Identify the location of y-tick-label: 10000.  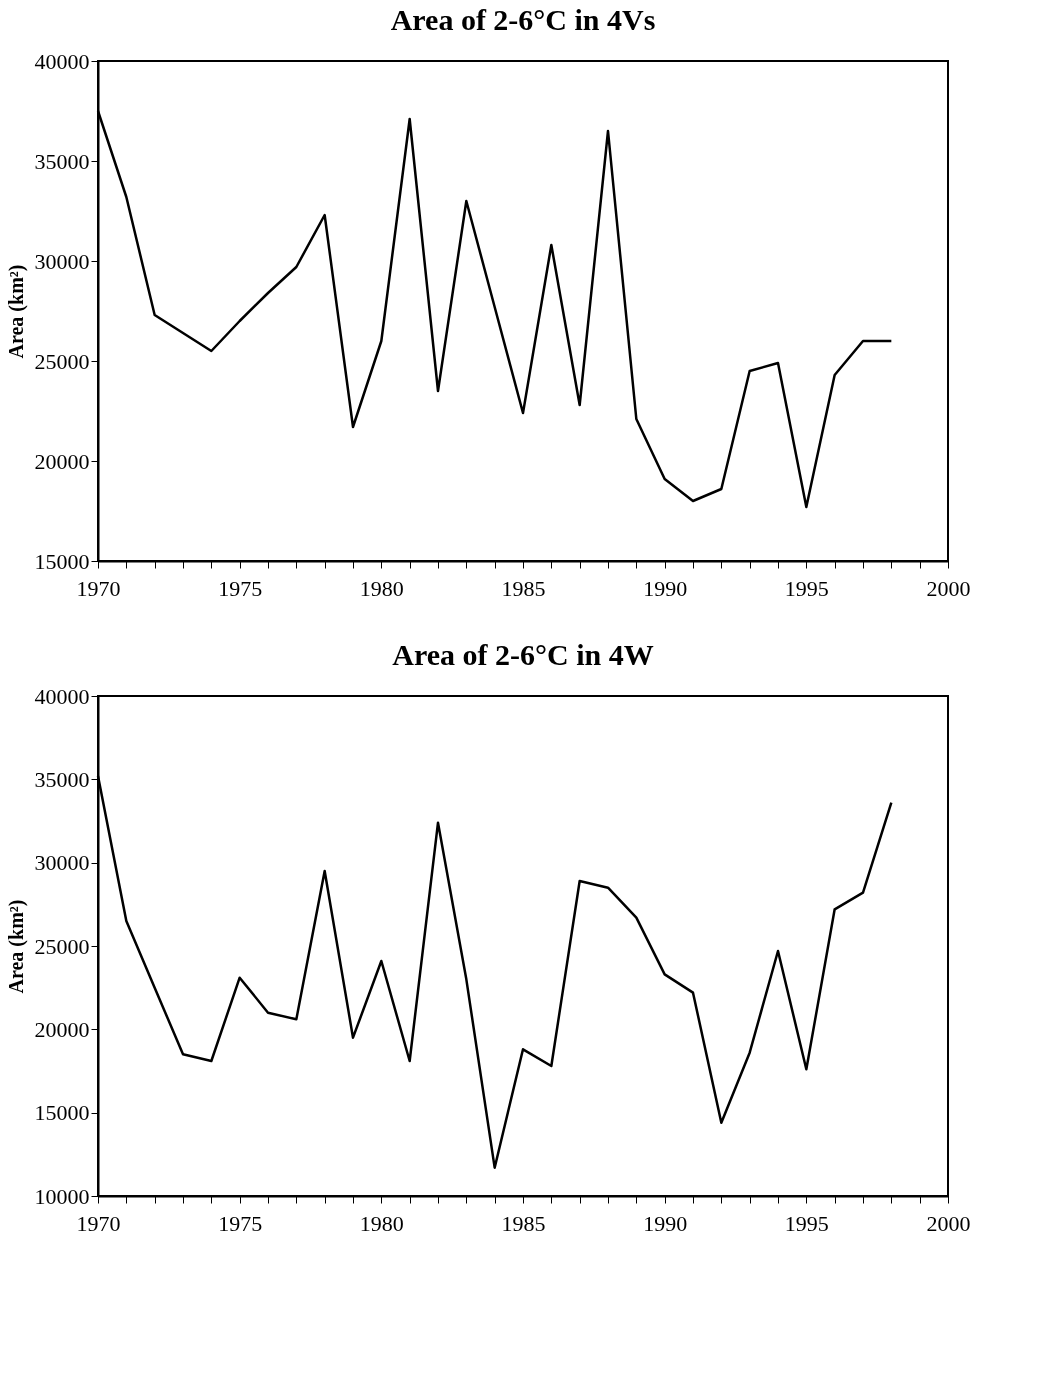
(62, 1196).